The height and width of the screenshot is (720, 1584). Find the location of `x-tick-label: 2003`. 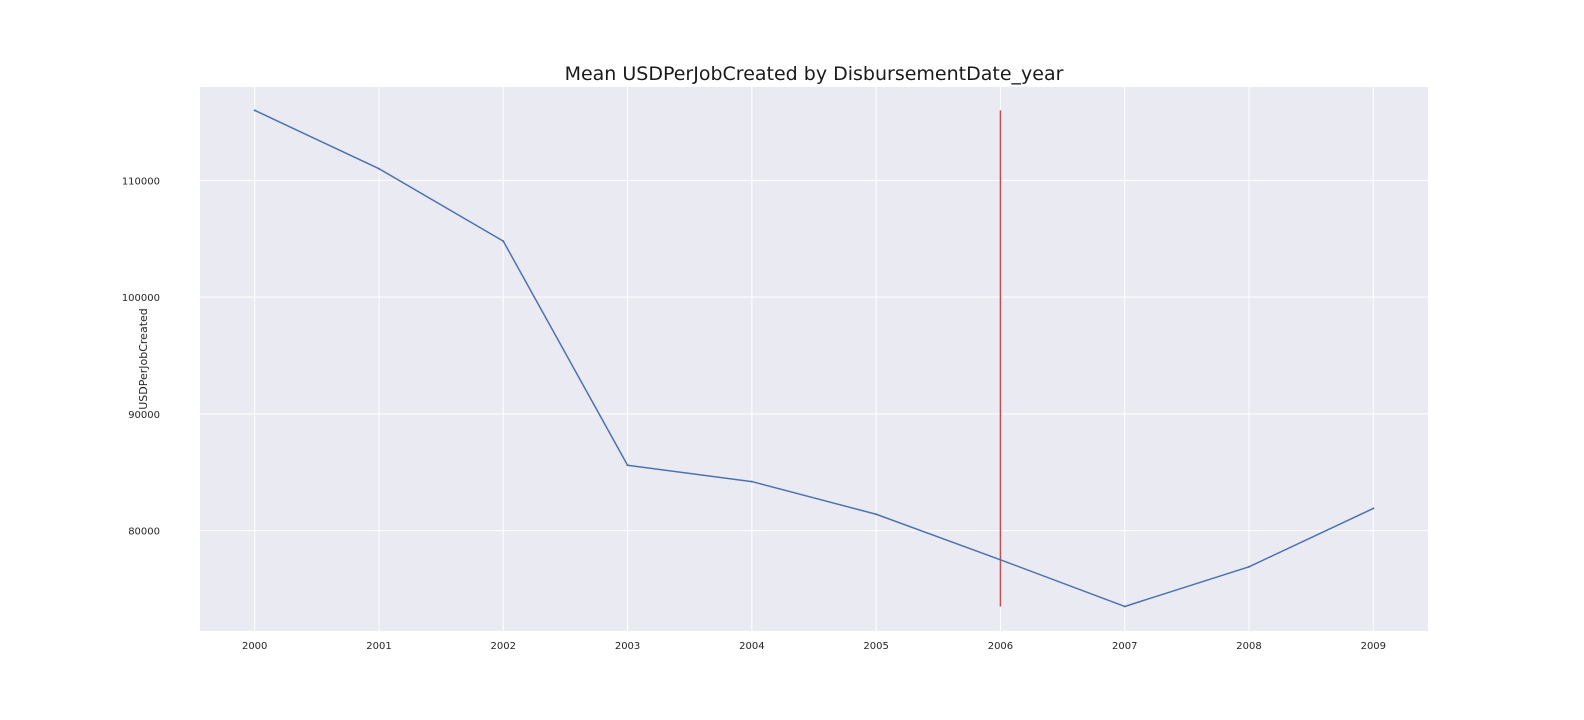

x-tick-label: 2003 is located at coordinates (627, 646).